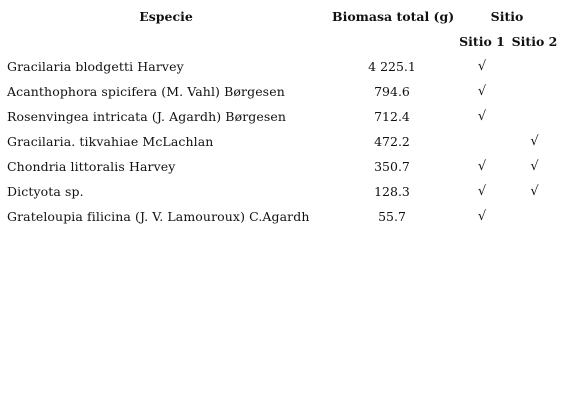  What do you see at coordinates (166, 16) in the screenshot?
I see `header-especie: Especie` at bounding box center [166, 16].